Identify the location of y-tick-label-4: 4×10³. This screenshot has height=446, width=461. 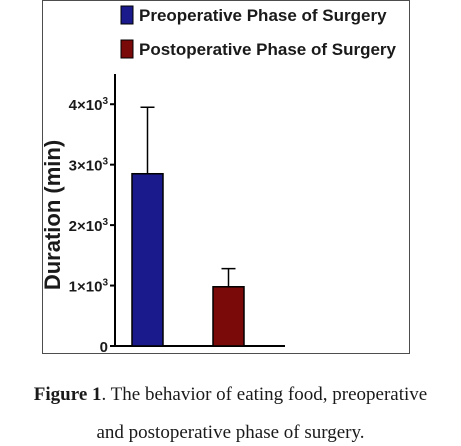
(89, 105).